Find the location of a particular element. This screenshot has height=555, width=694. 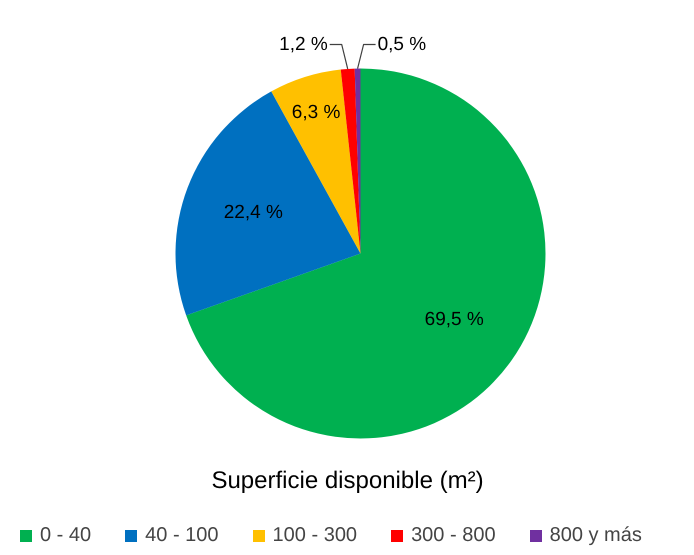

legend-label: 0 - 40 is located at coordinates (66, 535).